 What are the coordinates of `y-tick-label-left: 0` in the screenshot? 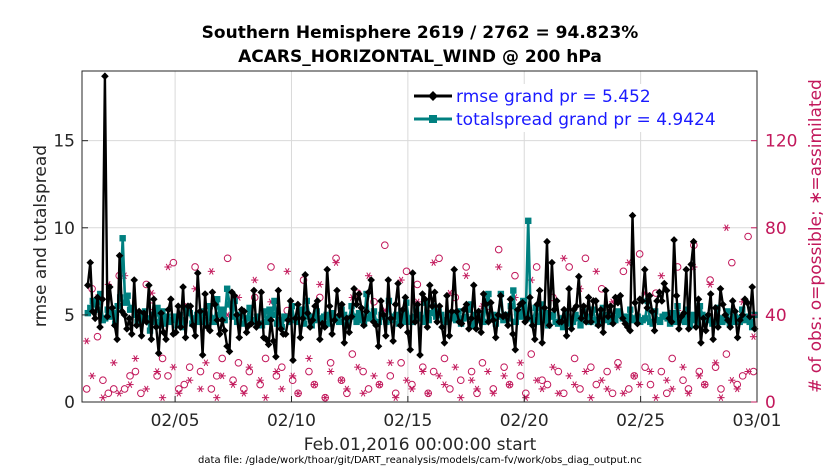 It's located at (69, 403).